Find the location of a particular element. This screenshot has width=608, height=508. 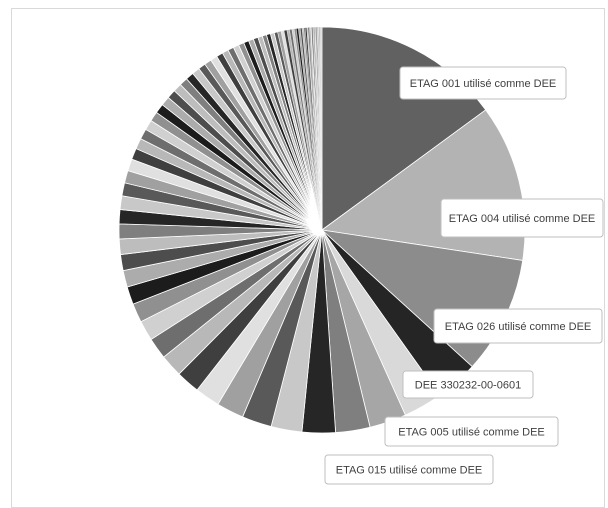

slice-callout-4: DEE 330232-00-0601 is located at coordinates (468, 384).